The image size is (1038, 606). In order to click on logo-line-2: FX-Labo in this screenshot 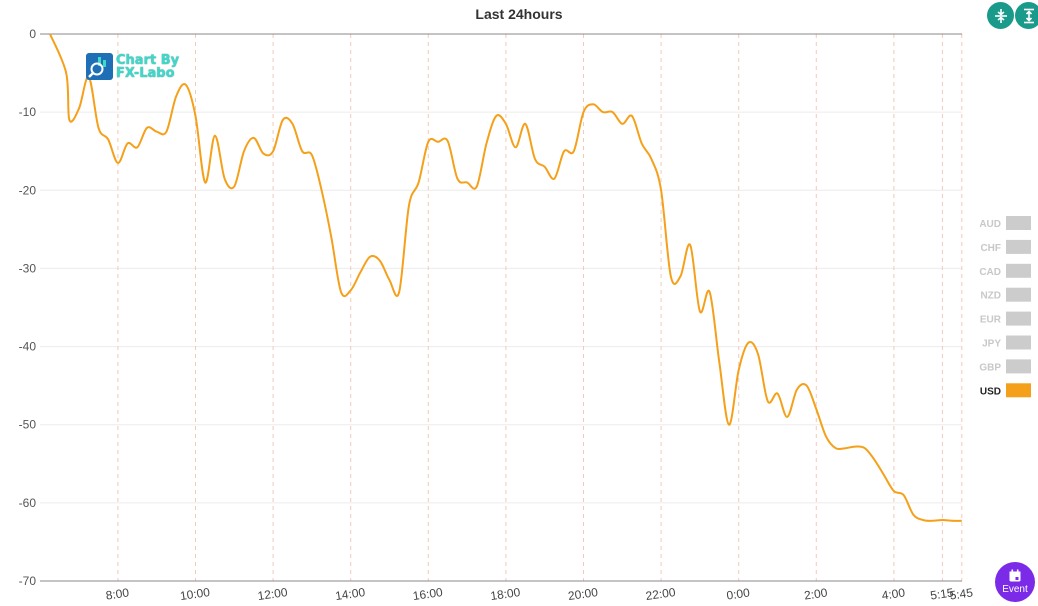, I will do `click(145, 73)`.